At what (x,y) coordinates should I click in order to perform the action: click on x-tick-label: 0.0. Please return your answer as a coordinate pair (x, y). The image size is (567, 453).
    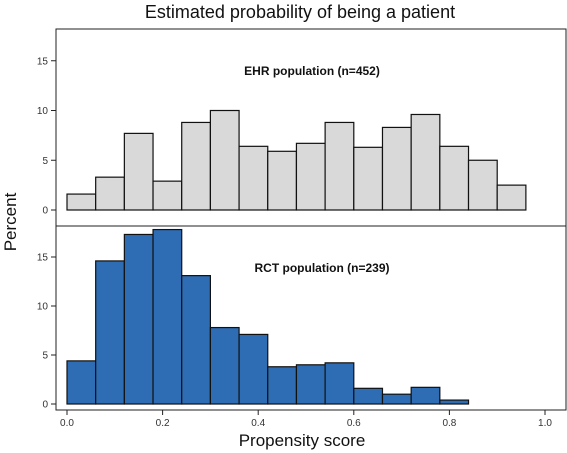
    Looking at the image, I should click on (67, 423).